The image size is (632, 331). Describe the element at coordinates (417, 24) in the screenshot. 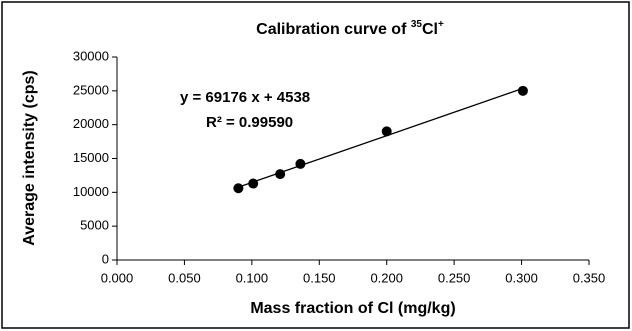

I see `title-part: 35` at that location.